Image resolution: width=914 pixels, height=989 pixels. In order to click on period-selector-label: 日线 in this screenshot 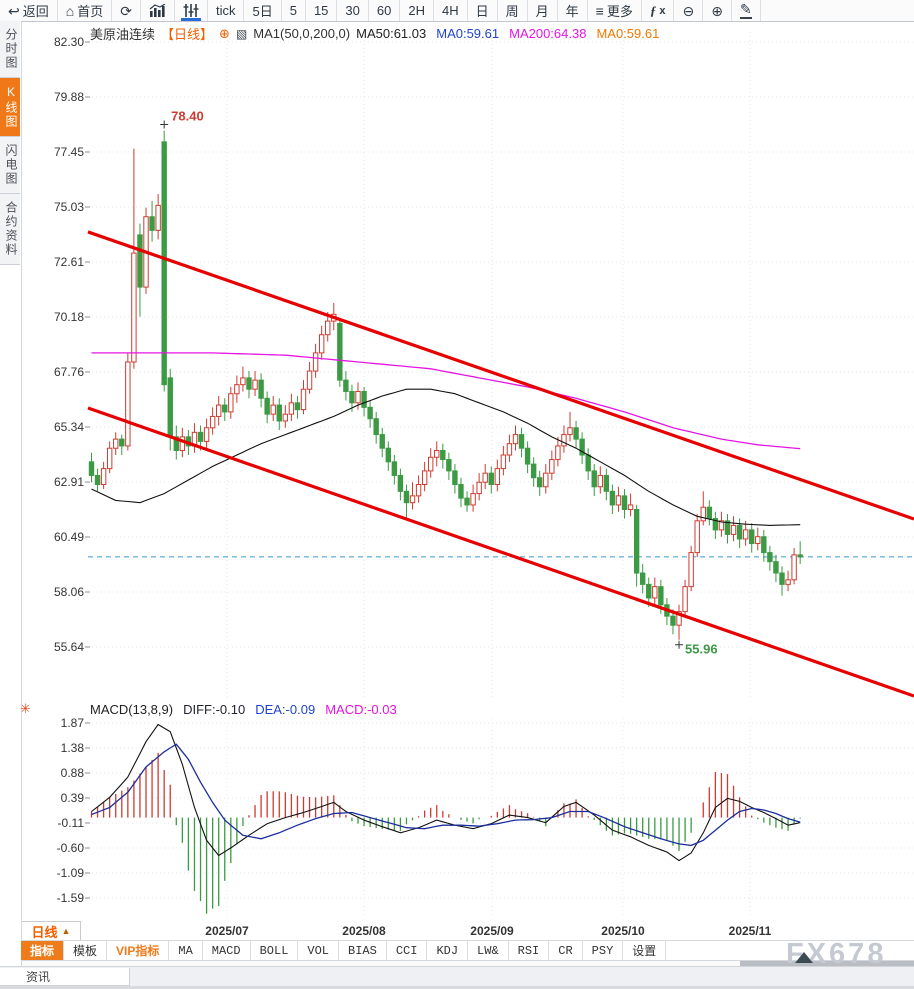, I will do `click(44, 932)`.